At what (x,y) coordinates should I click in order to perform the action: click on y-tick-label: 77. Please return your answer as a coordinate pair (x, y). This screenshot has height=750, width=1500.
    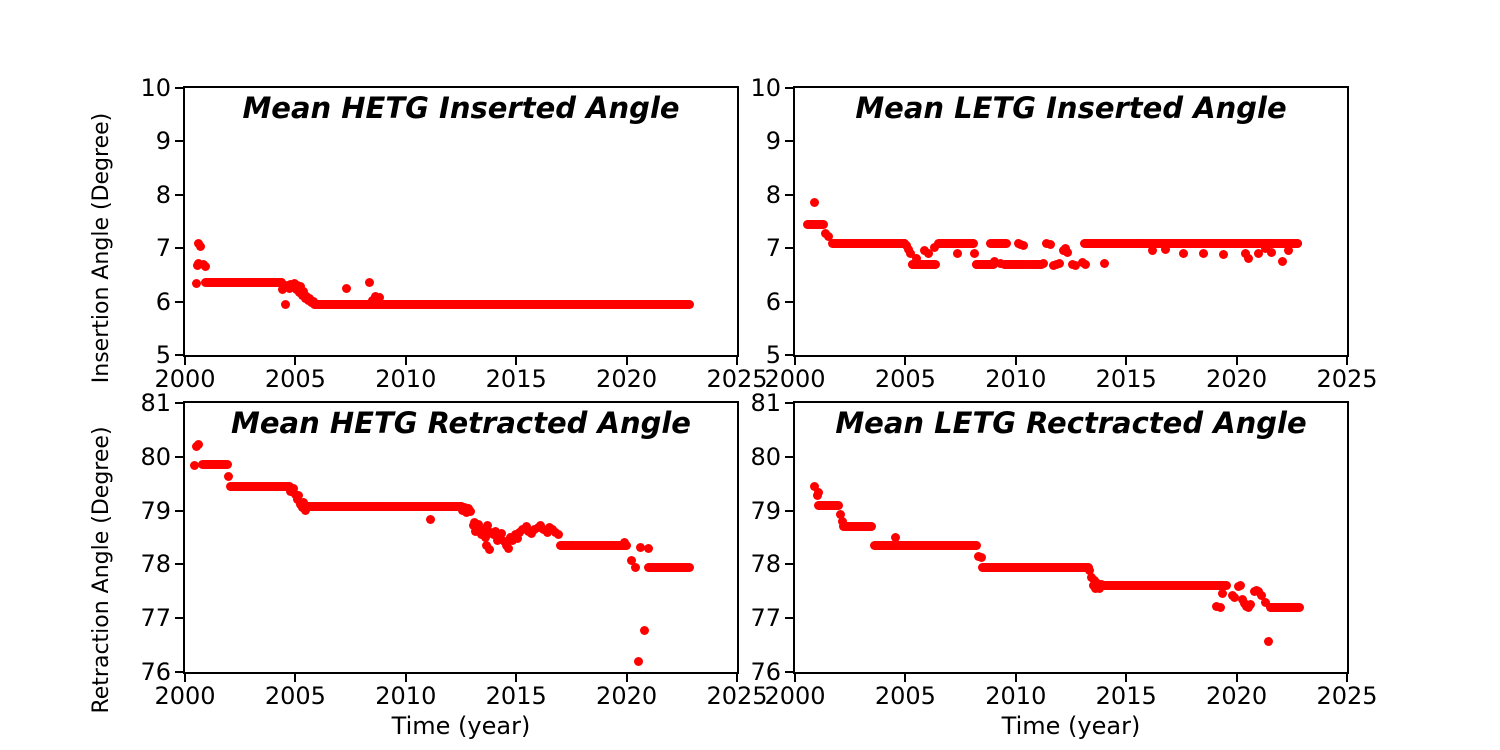
    Looking at the image, I should click on (765, 618).